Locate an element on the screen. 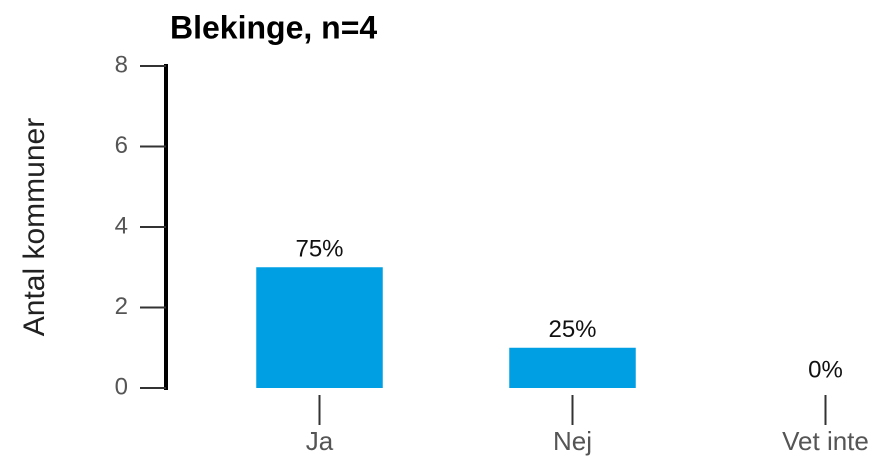  value-label: 0% is located at coordinates (825, 369).